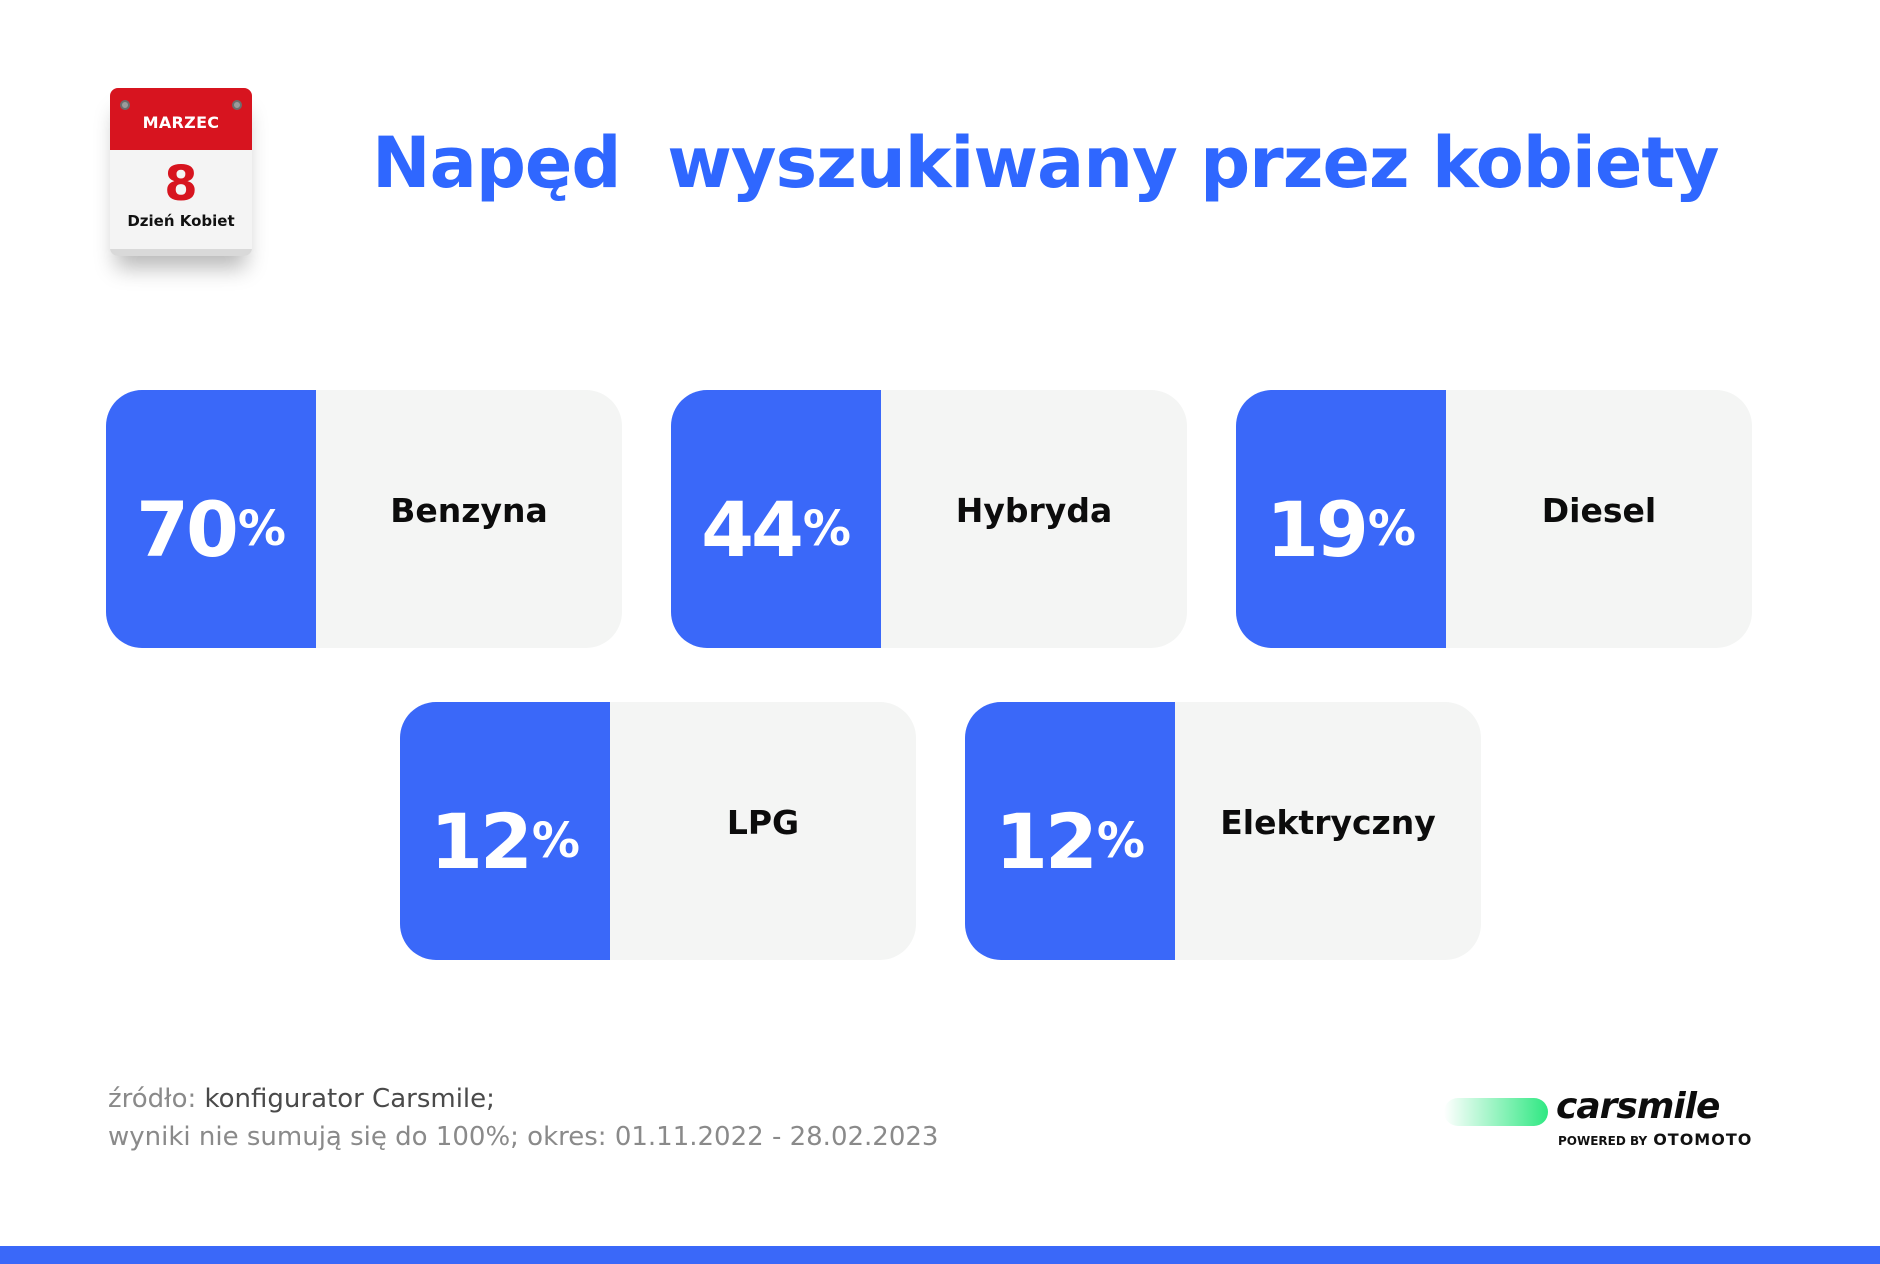  I want to click on calendar-edge, so click(181, 252).